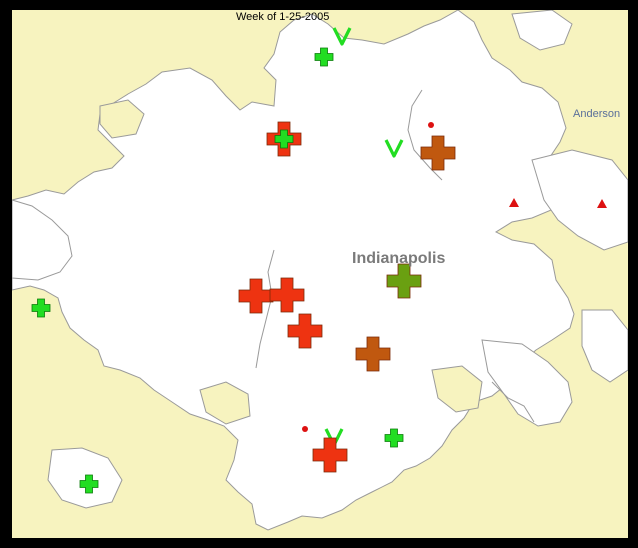 The width and height of the screenshot is (638, 548). I want to click on river-line, so click(265, 309).